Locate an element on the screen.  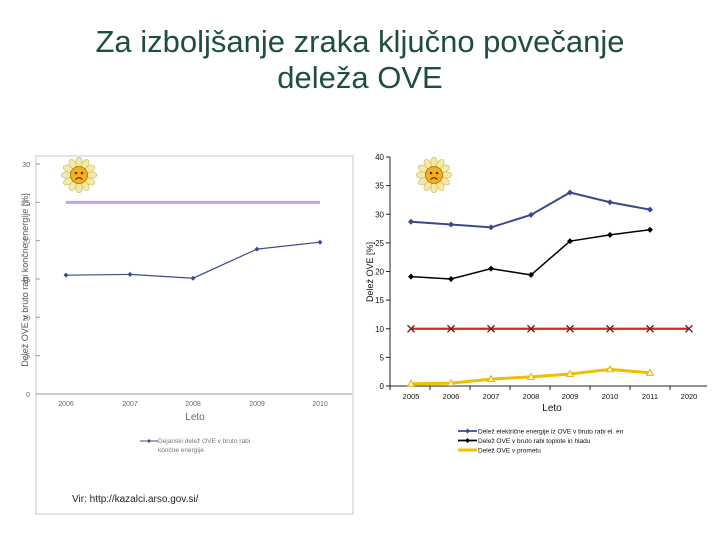
legend-label: končne energije is located at coordinates (181, 450).